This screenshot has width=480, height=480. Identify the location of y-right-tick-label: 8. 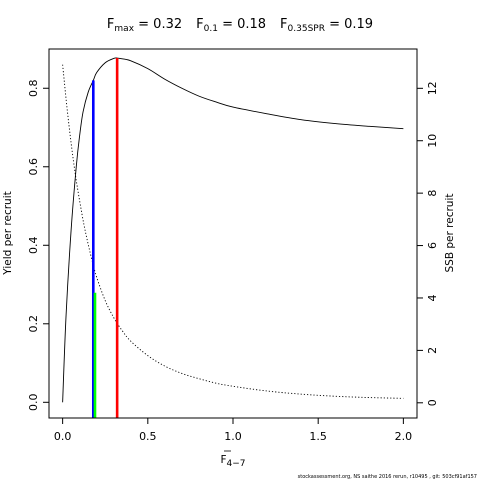
(432, 193).